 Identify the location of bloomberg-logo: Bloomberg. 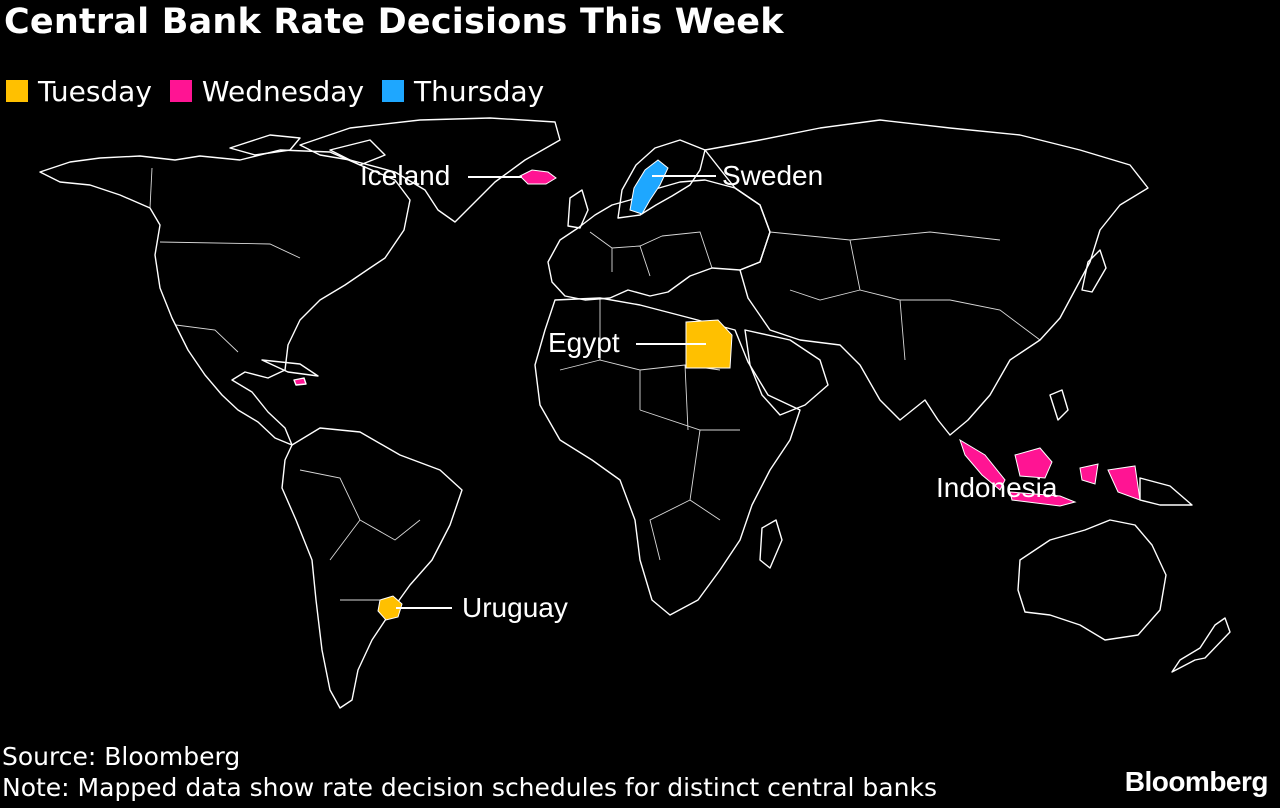
(1196, 781).